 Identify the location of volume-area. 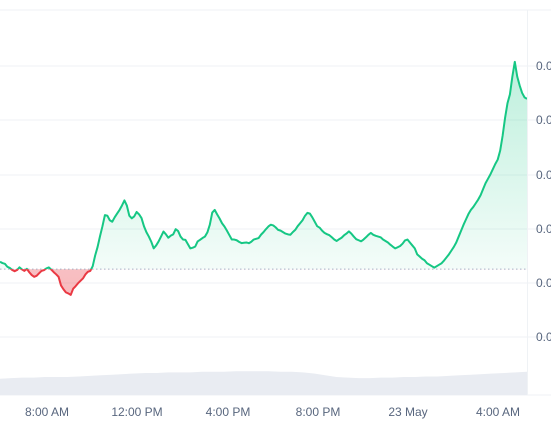
(263, 383).